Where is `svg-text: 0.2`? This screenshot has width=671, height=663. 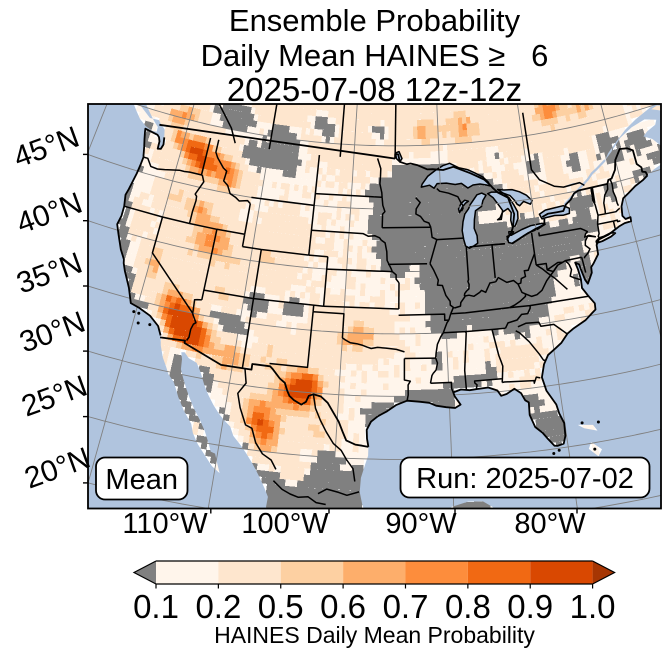
svg-text: 0.2 is located at coordinates (218, 606).